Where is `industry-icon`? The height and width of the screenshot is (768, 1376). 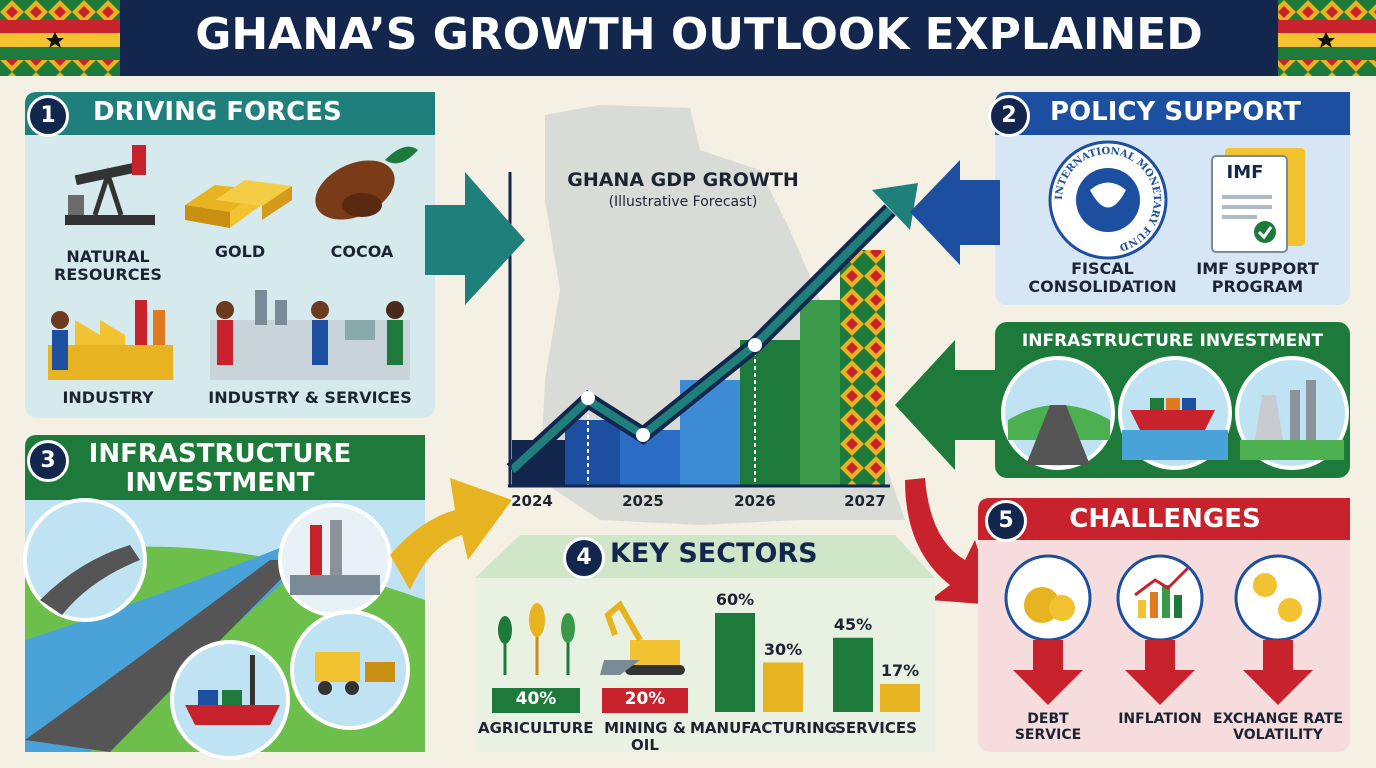 industry-icon is located at coordinates (110, 340).